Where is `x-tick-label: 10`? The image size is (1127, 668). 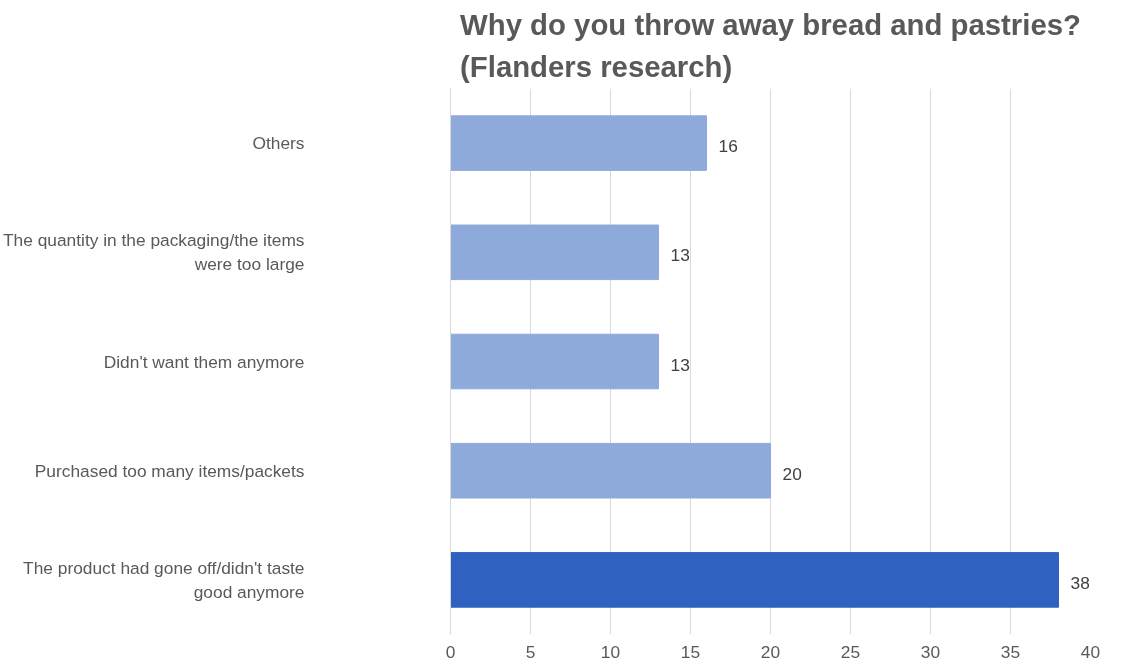 x-tick-label: 10 is located at coordinates (610, 651).